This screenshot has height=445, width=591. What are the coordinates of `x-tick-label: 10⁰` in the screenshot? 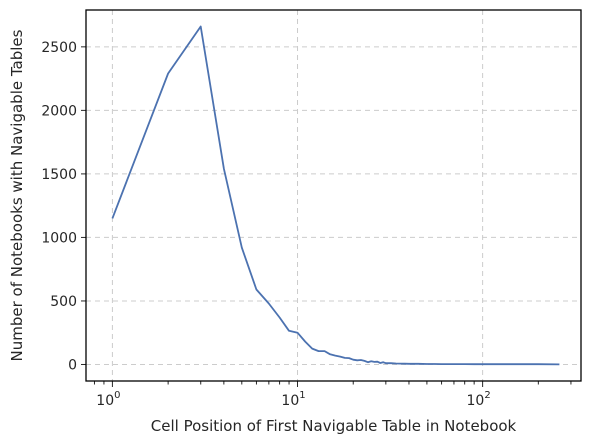 It's located at (108, 399).